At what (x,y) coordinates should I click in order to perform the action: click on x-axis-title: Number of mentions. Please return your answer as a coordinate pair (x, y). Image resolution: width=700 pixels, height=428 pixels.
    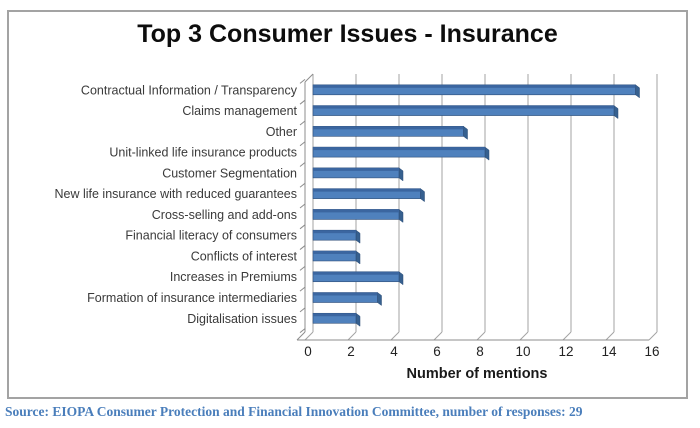
    Looking at the image, I should click on (477, 374).